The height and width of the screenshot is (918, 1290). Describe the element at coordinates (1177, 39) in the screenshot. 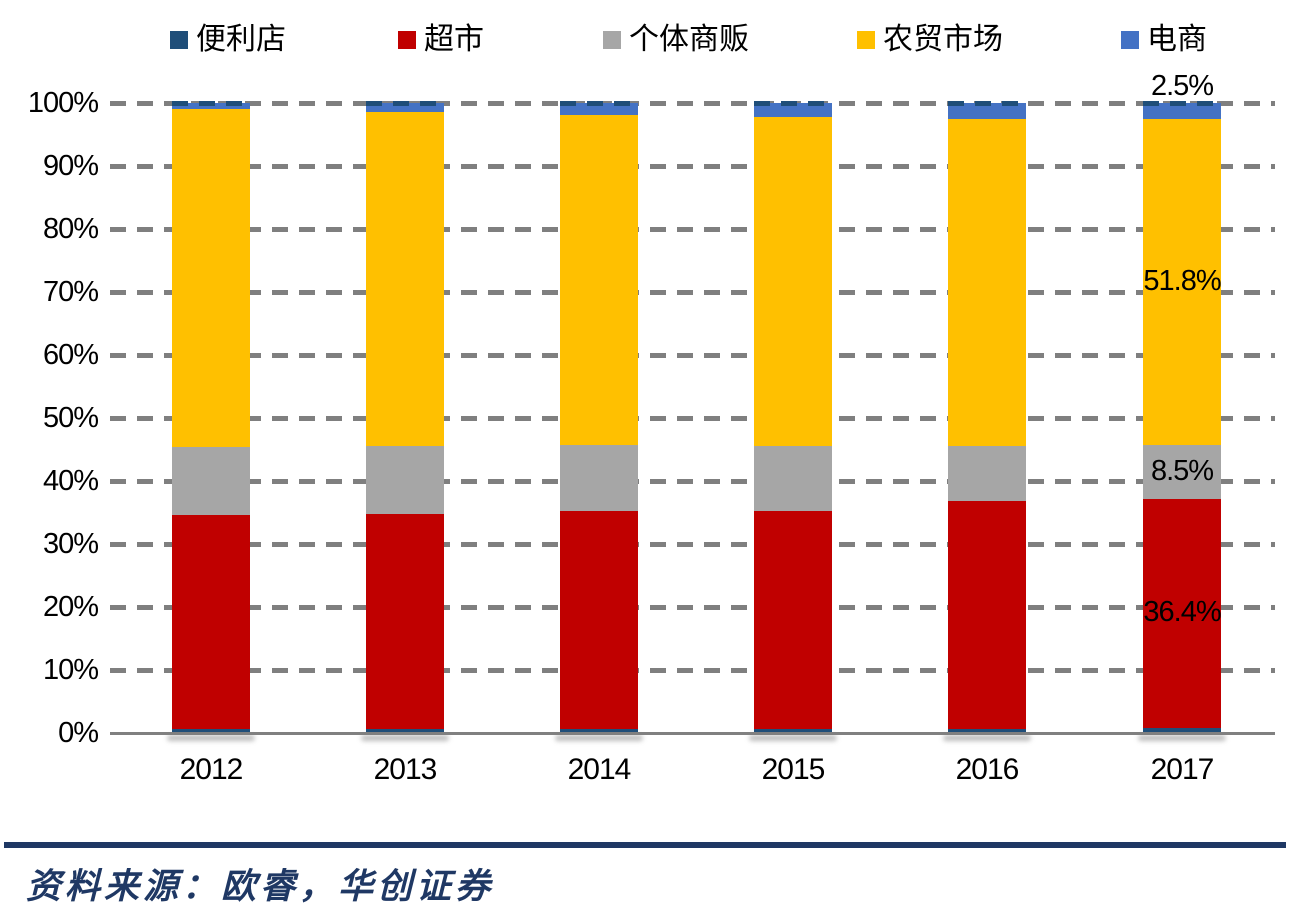

I see `legend-label: 电商` at that location.